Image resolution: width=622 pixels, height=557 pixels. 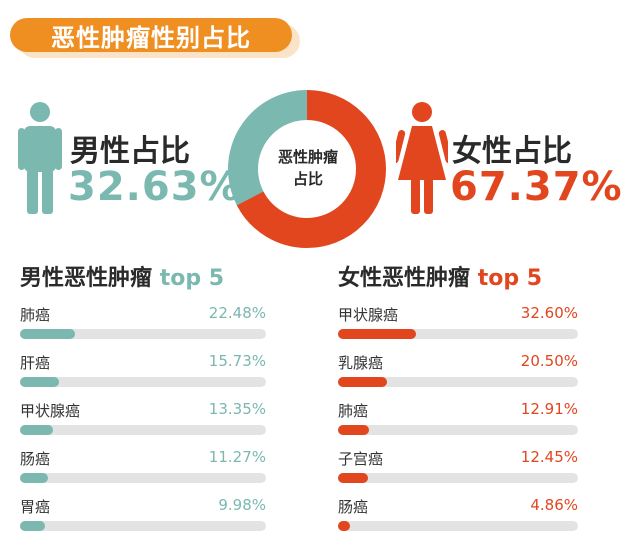 What do you see at coordinates (35, 459) in the screenshot?
I see `male-cancer-name: 肠癌` at bounding box center [35, 459].